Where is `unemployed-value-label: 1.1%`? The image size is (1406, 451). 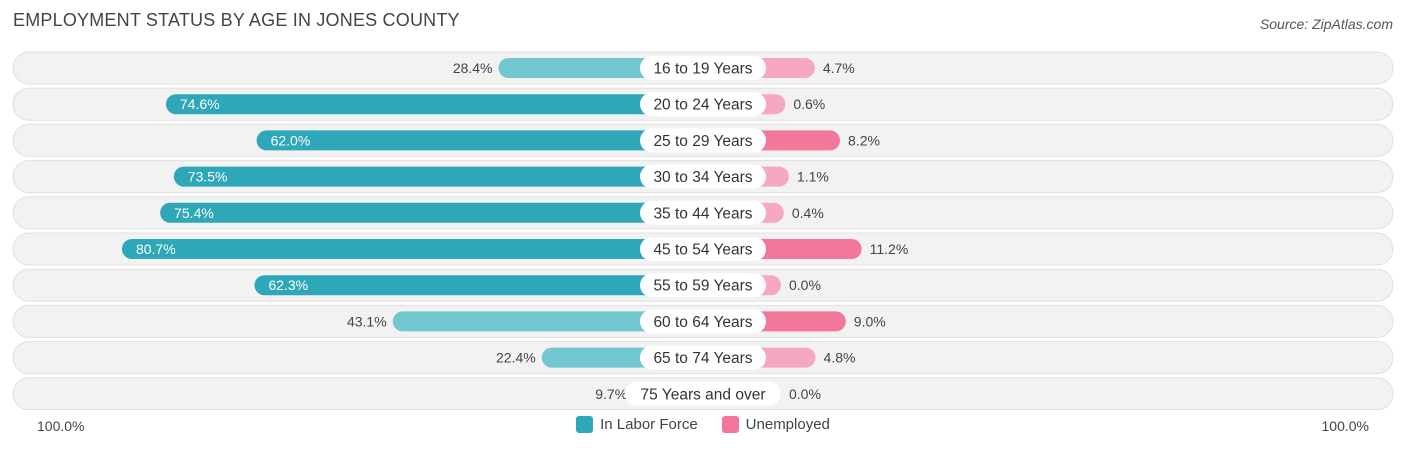
unemployed-value-label: 1.1% is located at coordinates (813, 177).